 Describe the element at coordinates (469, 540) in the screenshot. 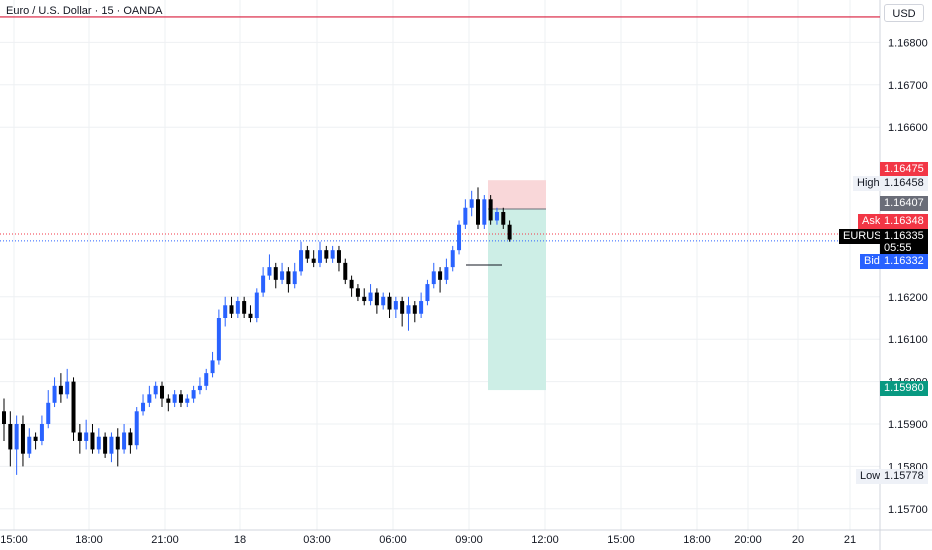

I see `time-tick-label: 09:00` at that location.